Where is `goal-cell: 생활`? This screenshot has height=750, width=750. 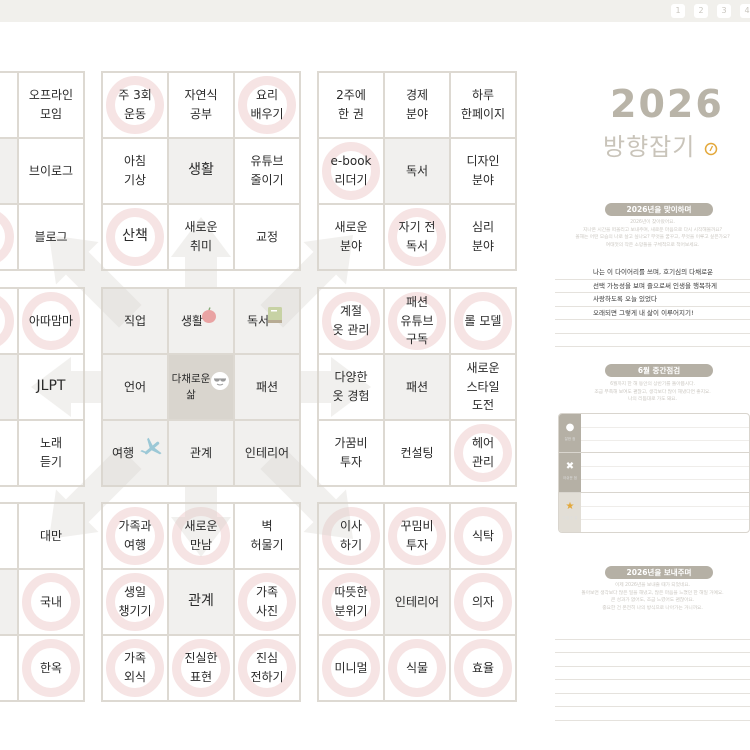
goal-cell: 생활 is located at coordinates (201, 321).